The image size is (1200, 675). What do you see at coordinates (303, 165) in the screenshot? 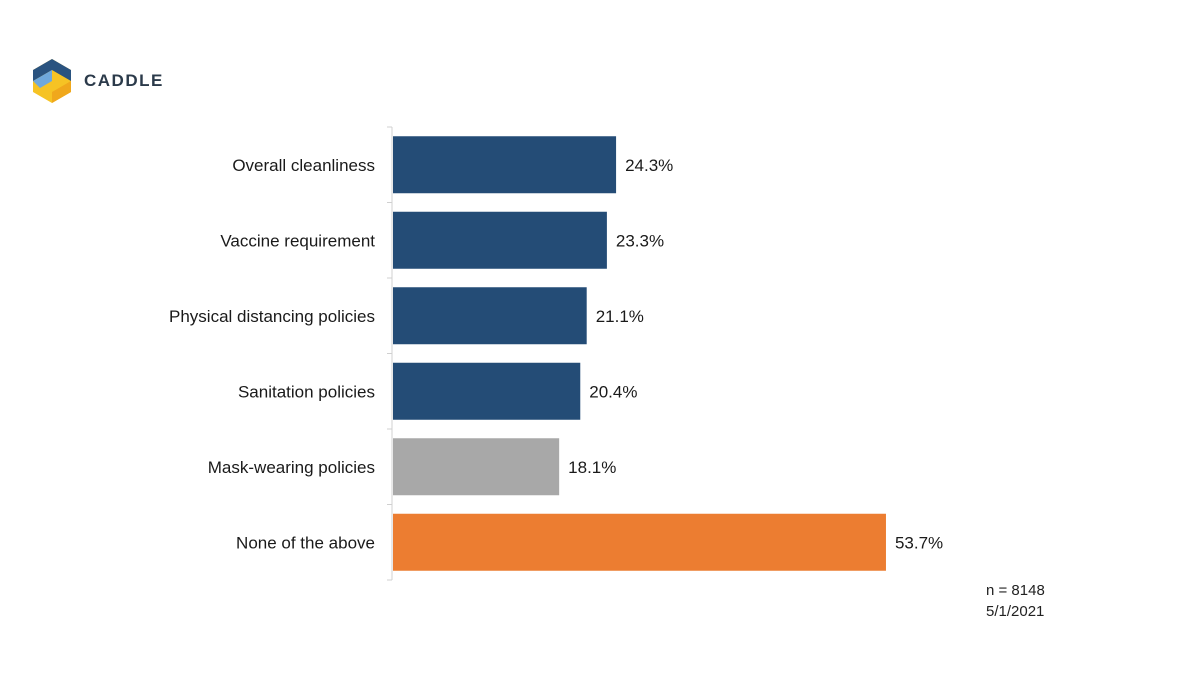
I see `category-label: Overall cleanliness` at bounding box center [303, 165].